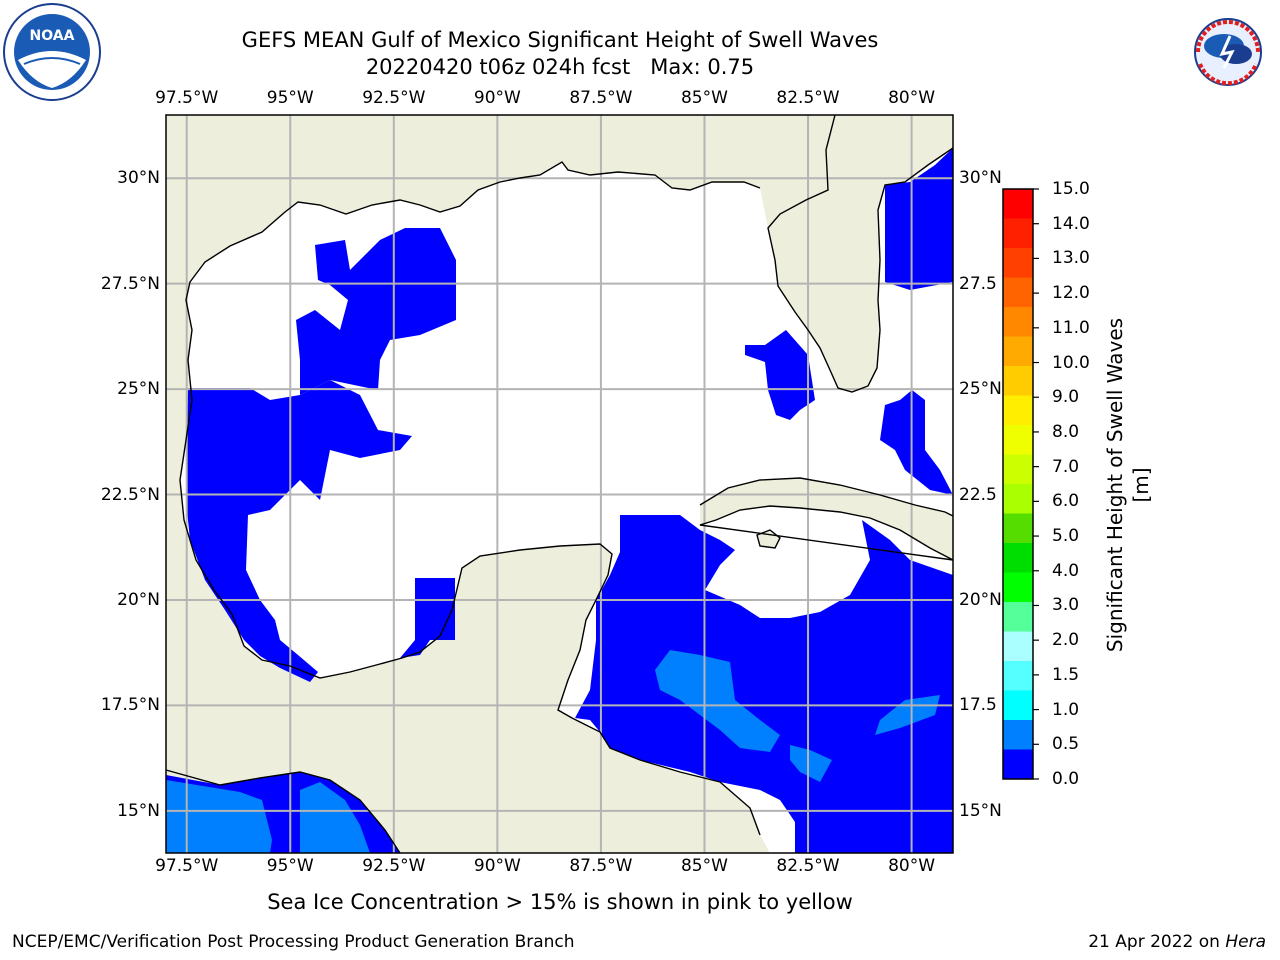 The height and width of the screenshot is (960, 1280). Describe the element at coordinates (1066, 536) in the screenshot. I see `colorbar-label: 5.0` at that location.